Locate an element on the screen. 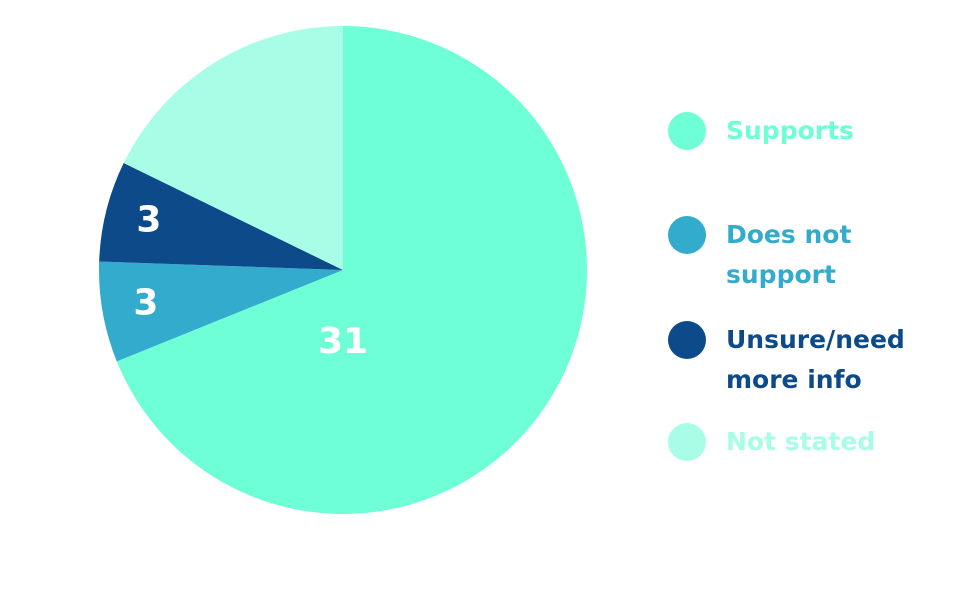 The image size is (979, 608). legend-label: Supports is located at coordinates (790, 130).